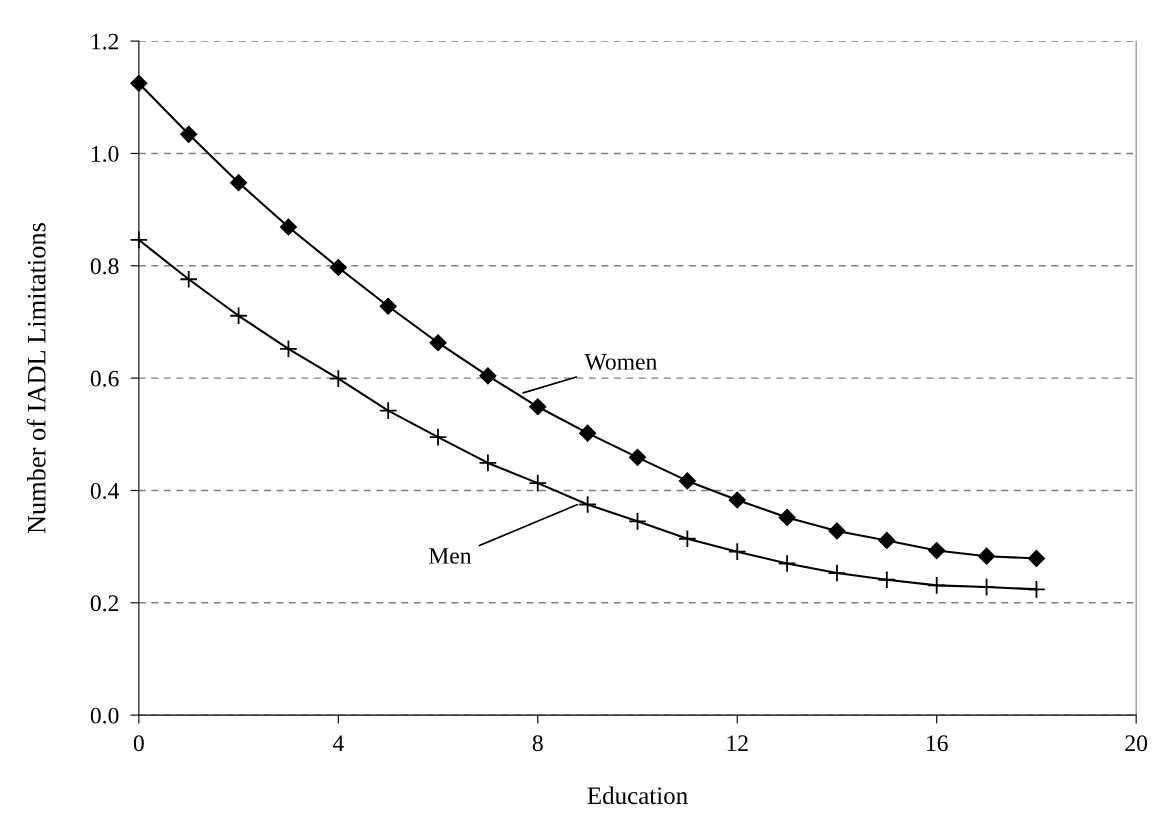  What do you see at coordinates (937, 743) in the screenshot?
I see `x-tick-label: 16` at bounding box center [937, 743].